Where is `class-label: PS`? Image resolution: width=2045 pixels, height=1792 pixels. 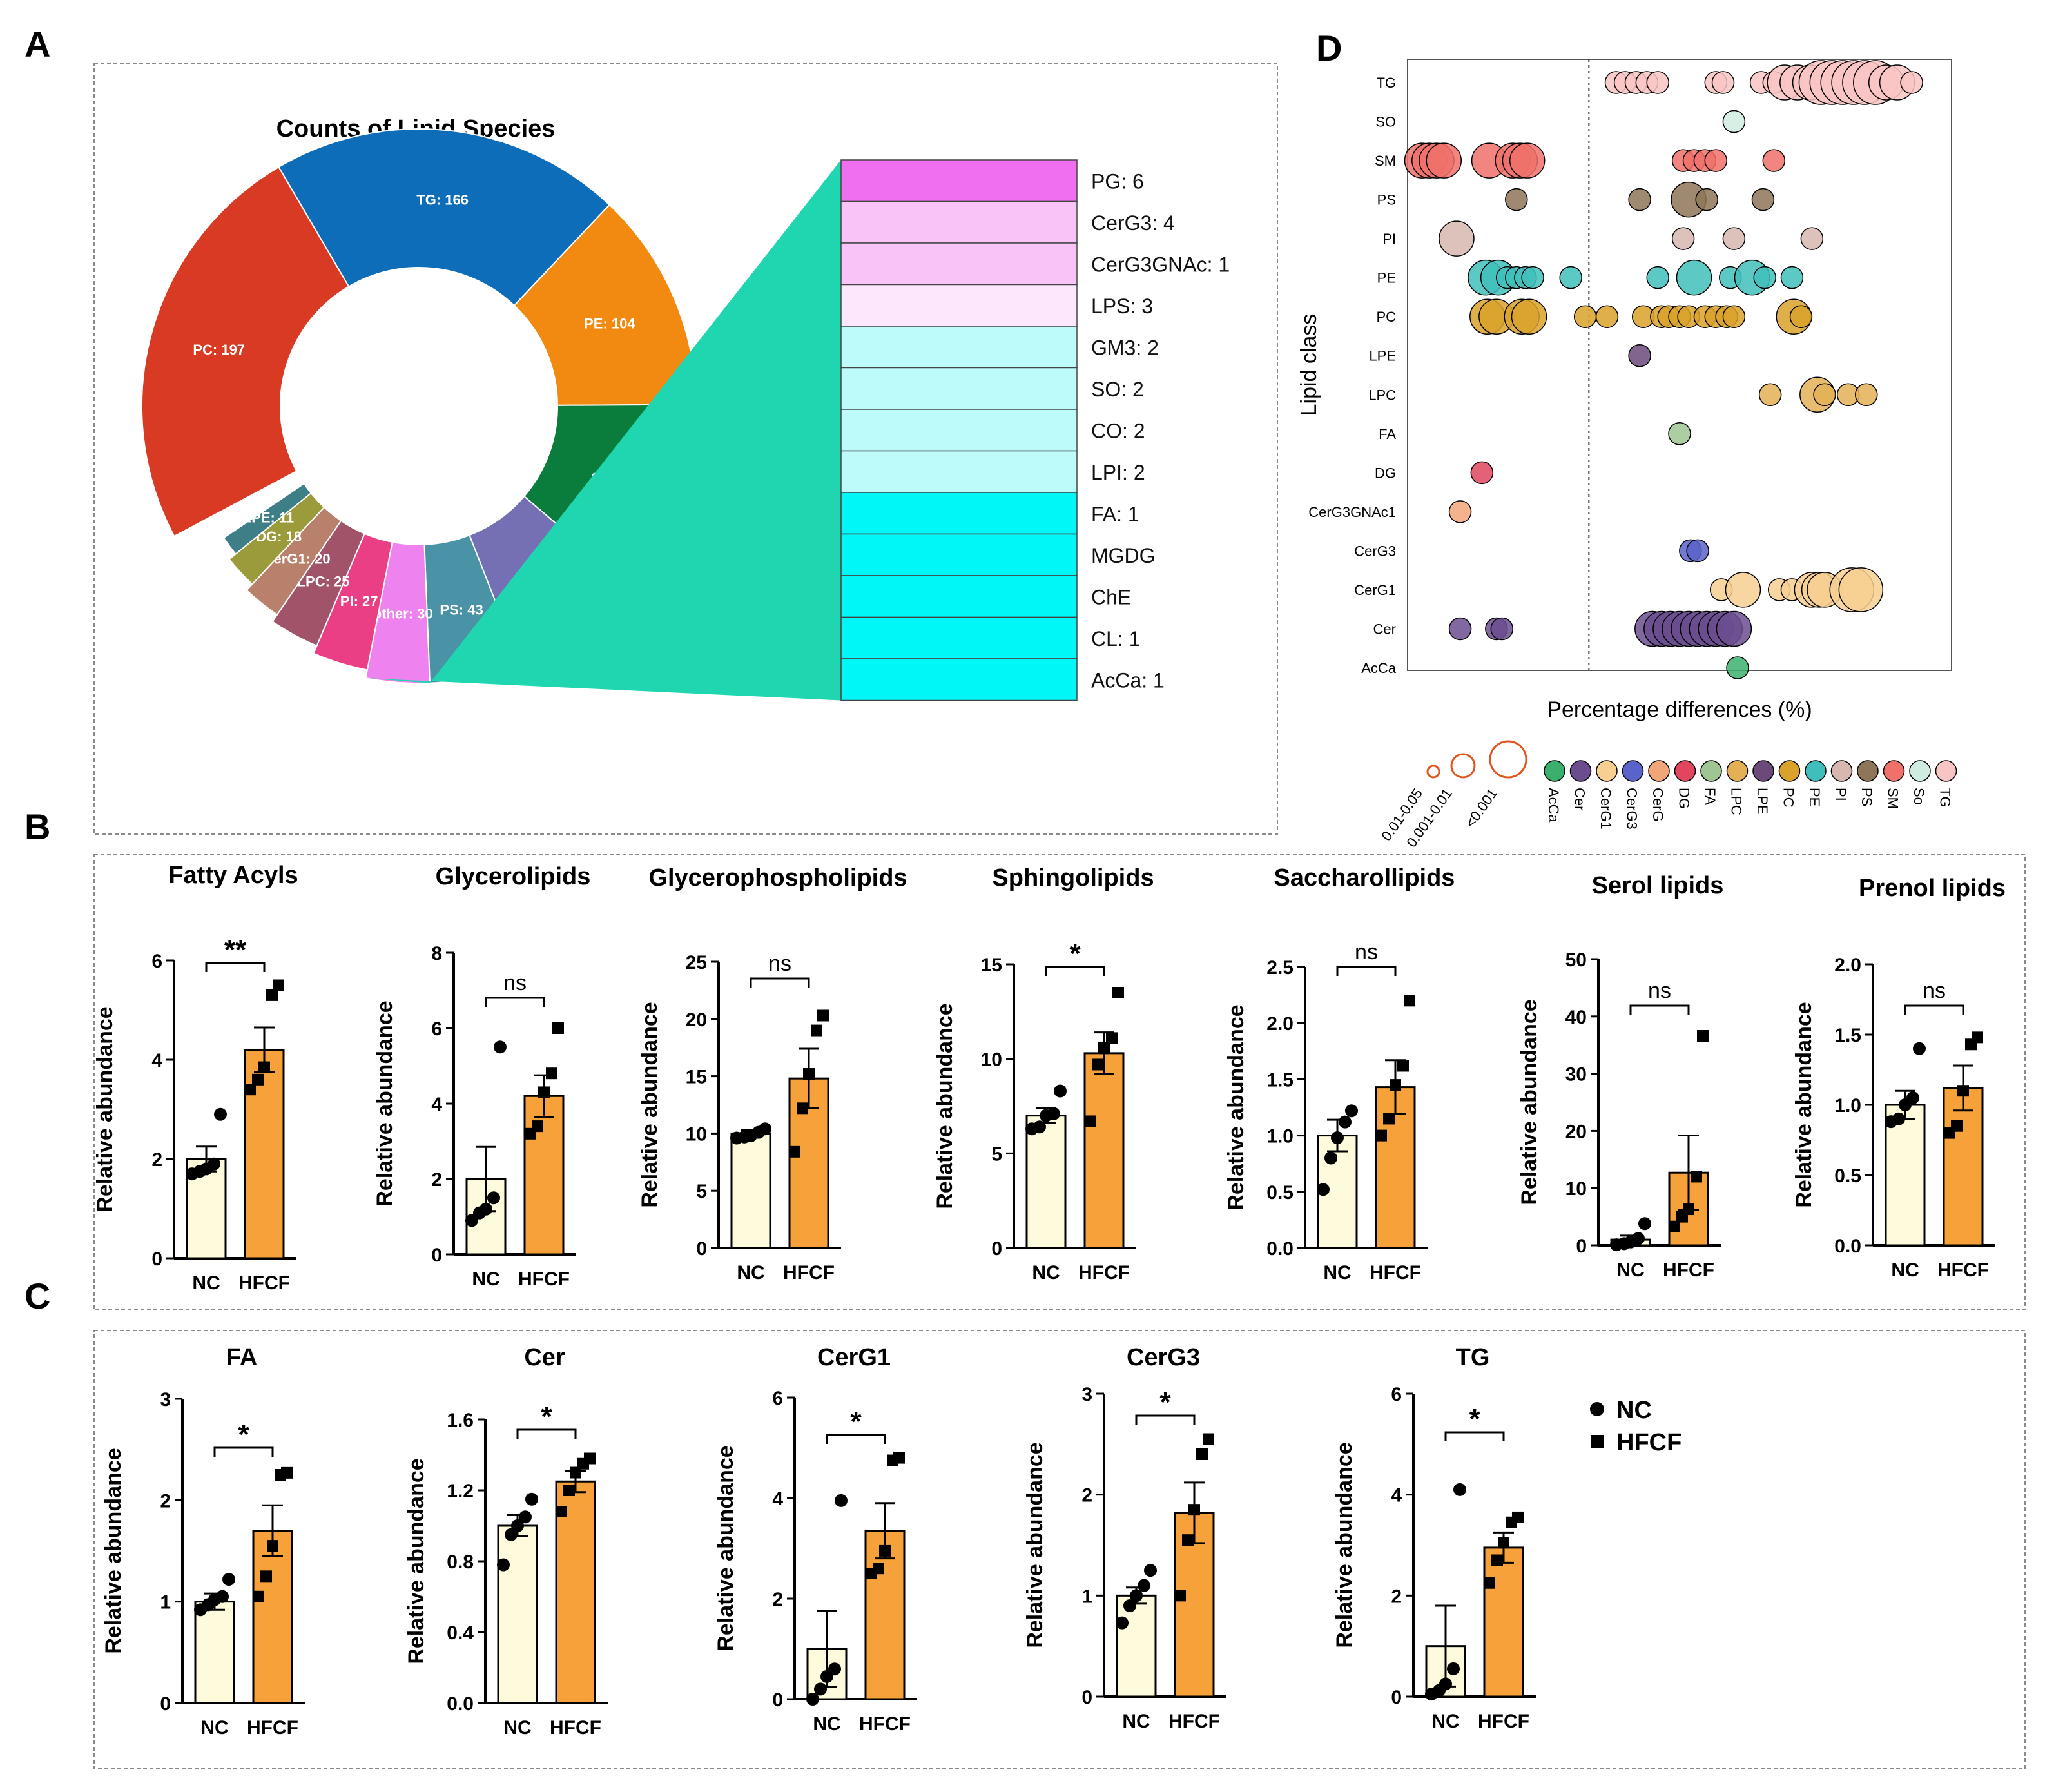
class-label: PS is located at coordinates (1386, 200).